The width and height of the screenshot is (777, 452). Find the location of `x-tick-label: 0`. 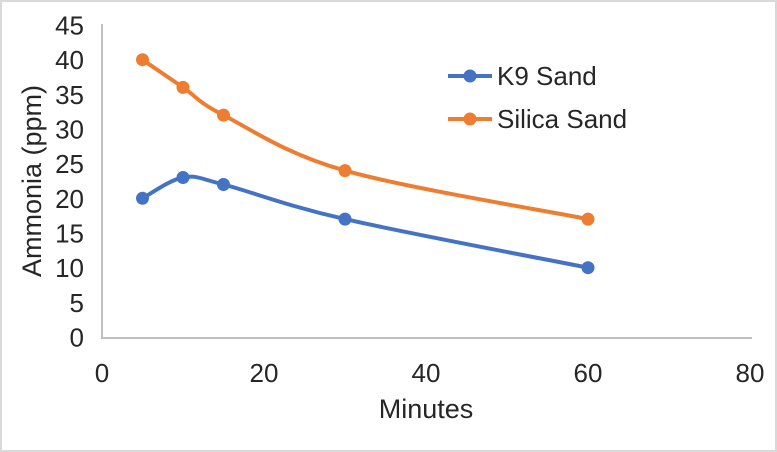

x-tick-label: 0 is located at coordinates (102, 373).